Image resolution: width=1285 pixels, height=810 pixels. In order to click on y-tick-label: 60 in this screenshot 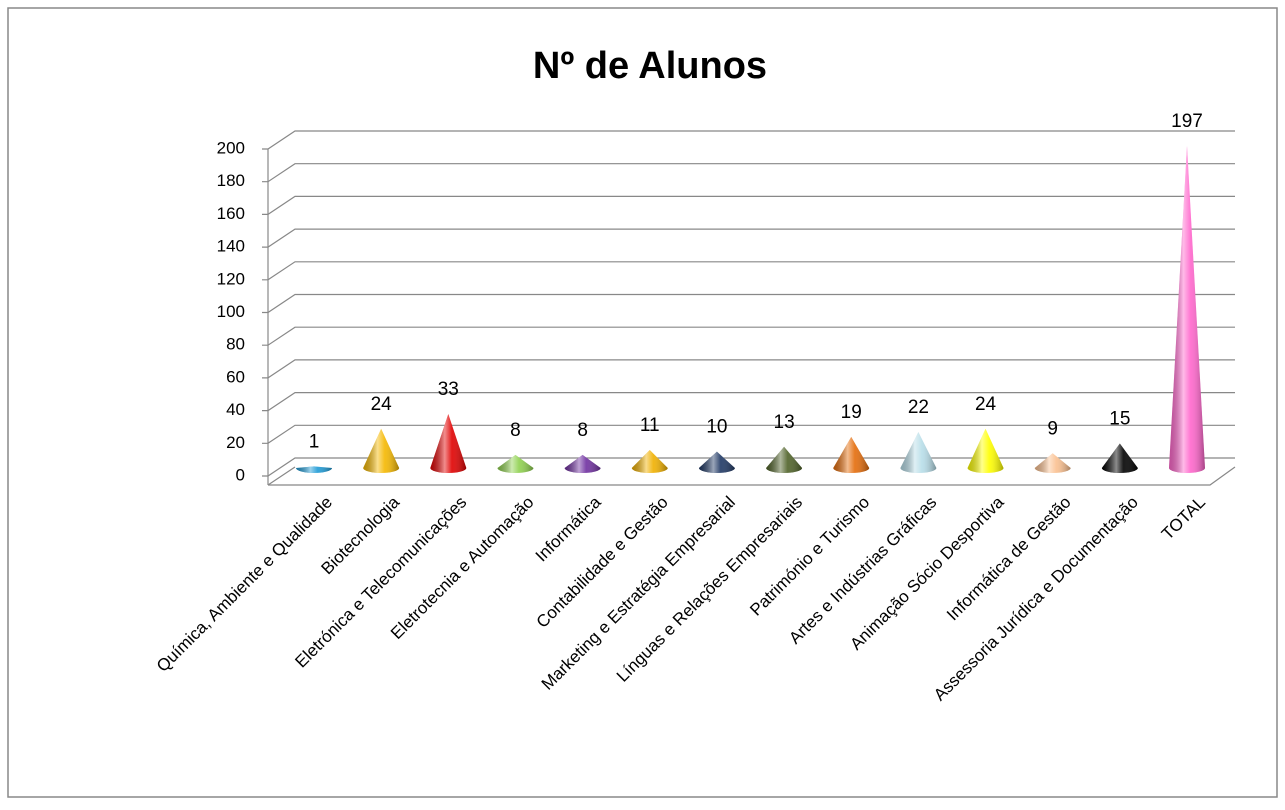, I will do `click(235, 376)`.